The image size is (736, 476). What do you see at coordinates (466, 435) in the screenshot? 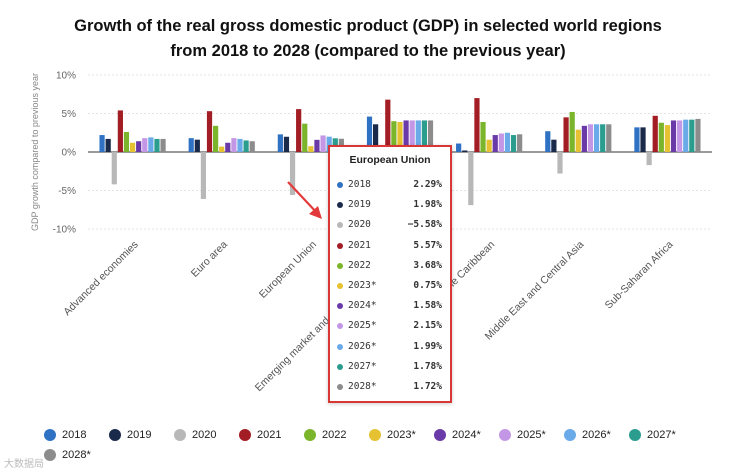
I see `legend-label: 2024*` at bounding box center [466, 435].